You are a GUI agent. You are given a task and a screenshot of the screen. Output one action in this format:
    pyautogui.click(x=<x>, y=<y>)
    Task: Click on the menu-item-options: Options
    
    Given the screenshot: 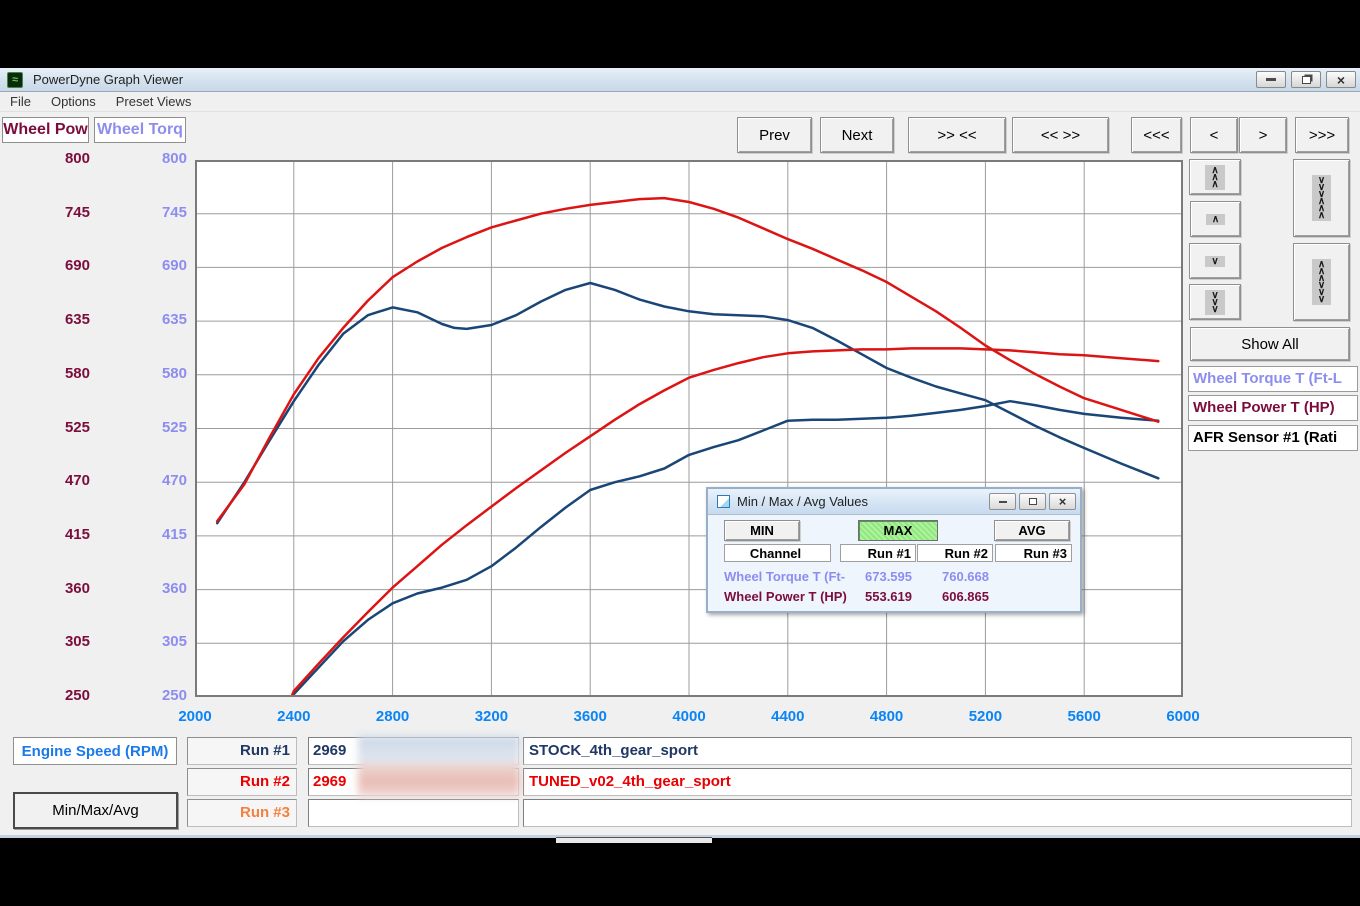 What is the action you would take?
    pyautogui.click(x=73, y=101)
    